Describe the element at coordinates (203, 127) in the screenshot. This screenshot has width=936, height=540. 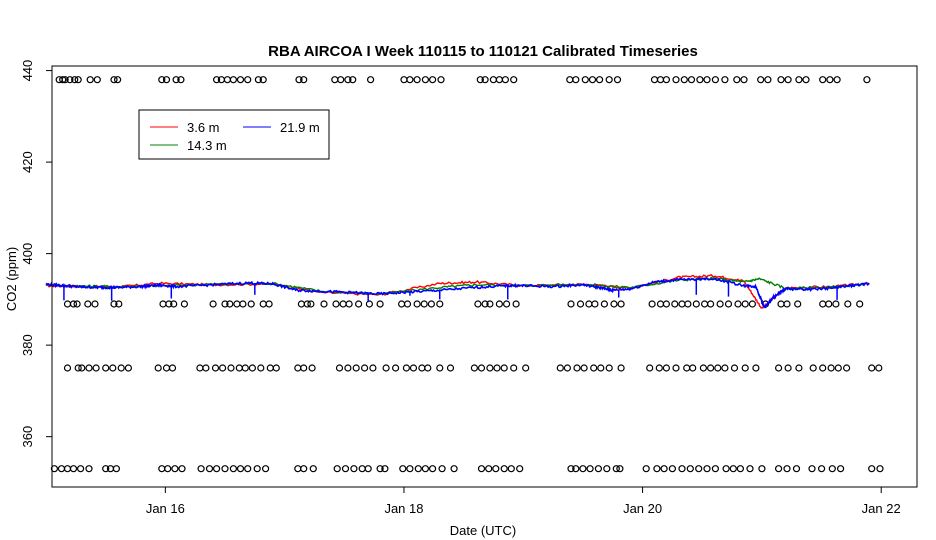
I see `legend-label-3-6m: 3.6 m` at that location.